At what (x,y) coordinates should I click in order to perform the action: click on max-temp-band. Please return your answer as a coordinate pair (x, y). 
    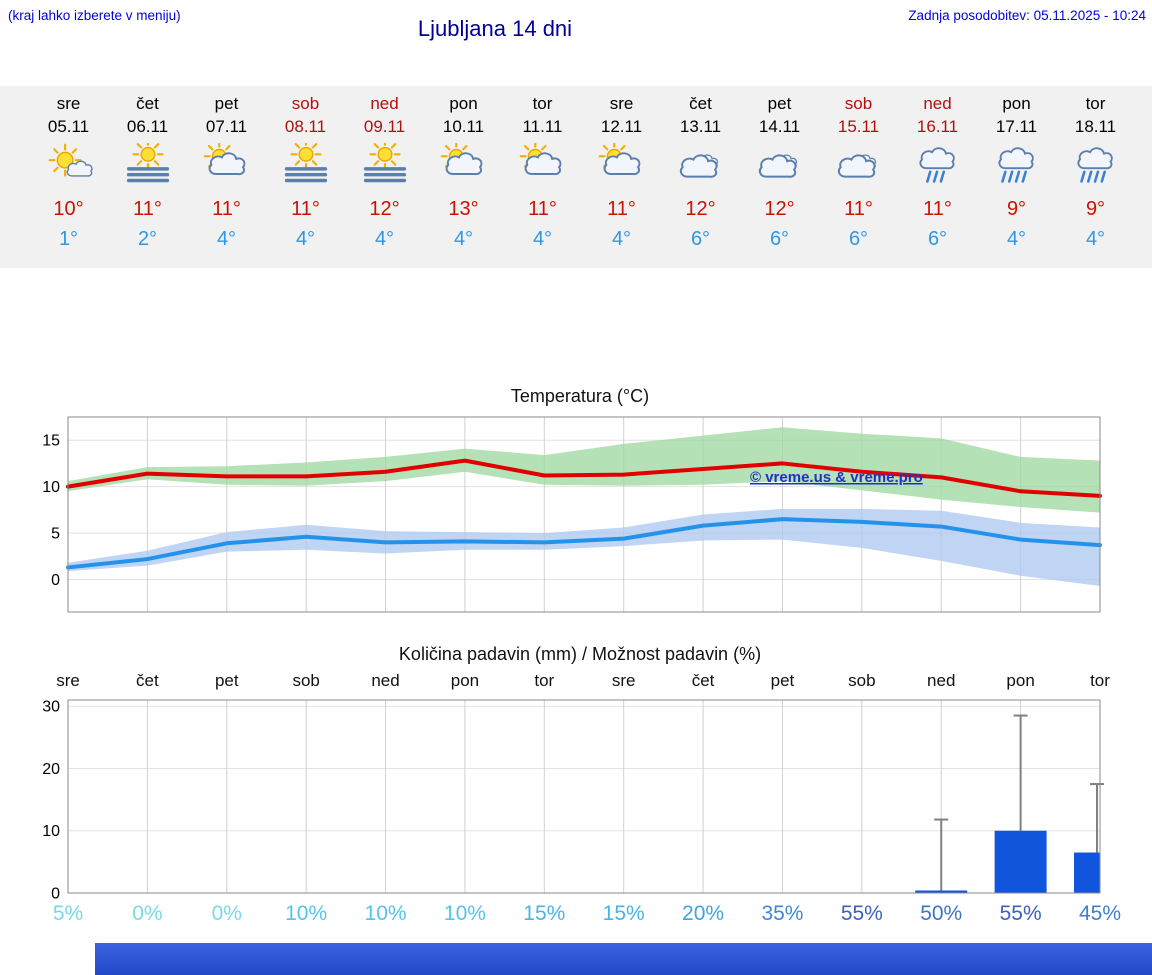
    Looking at the image, I should click on (584, 470).